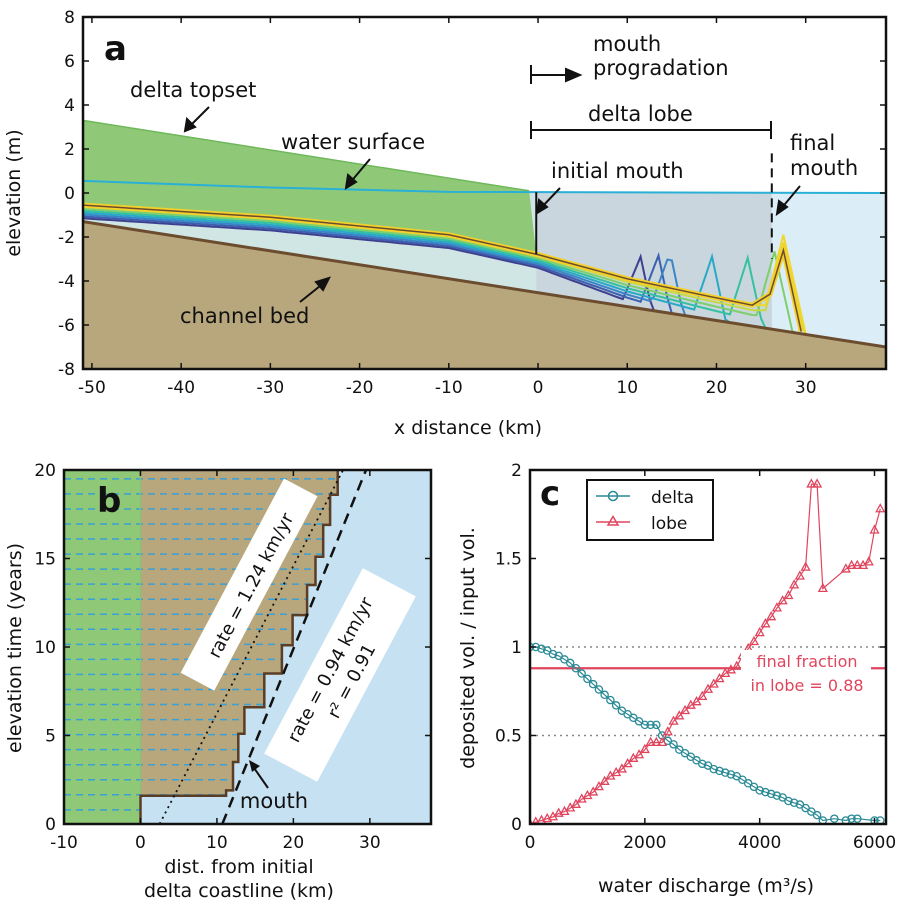 This screenshot has height=909, width=901. I want to click on panel-c-x-axis-label: water discharge (m³/s), so click(706, 886).